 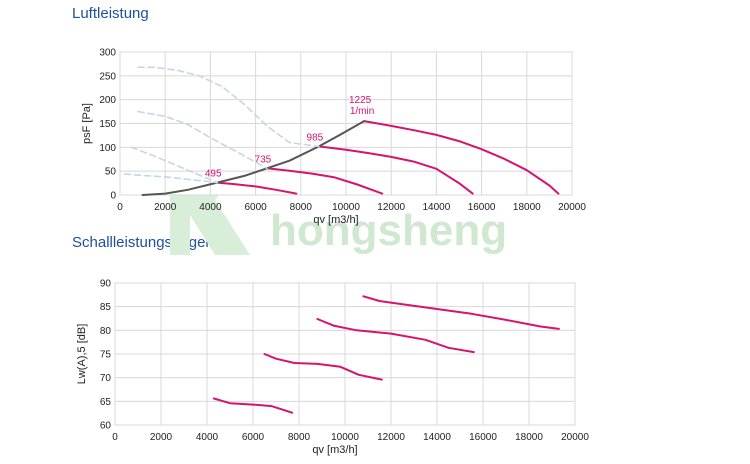 What do you see at coordinates (213, 174) in the screenshot?
I see `rpm-label: 495` at bounding box center [213, 174].